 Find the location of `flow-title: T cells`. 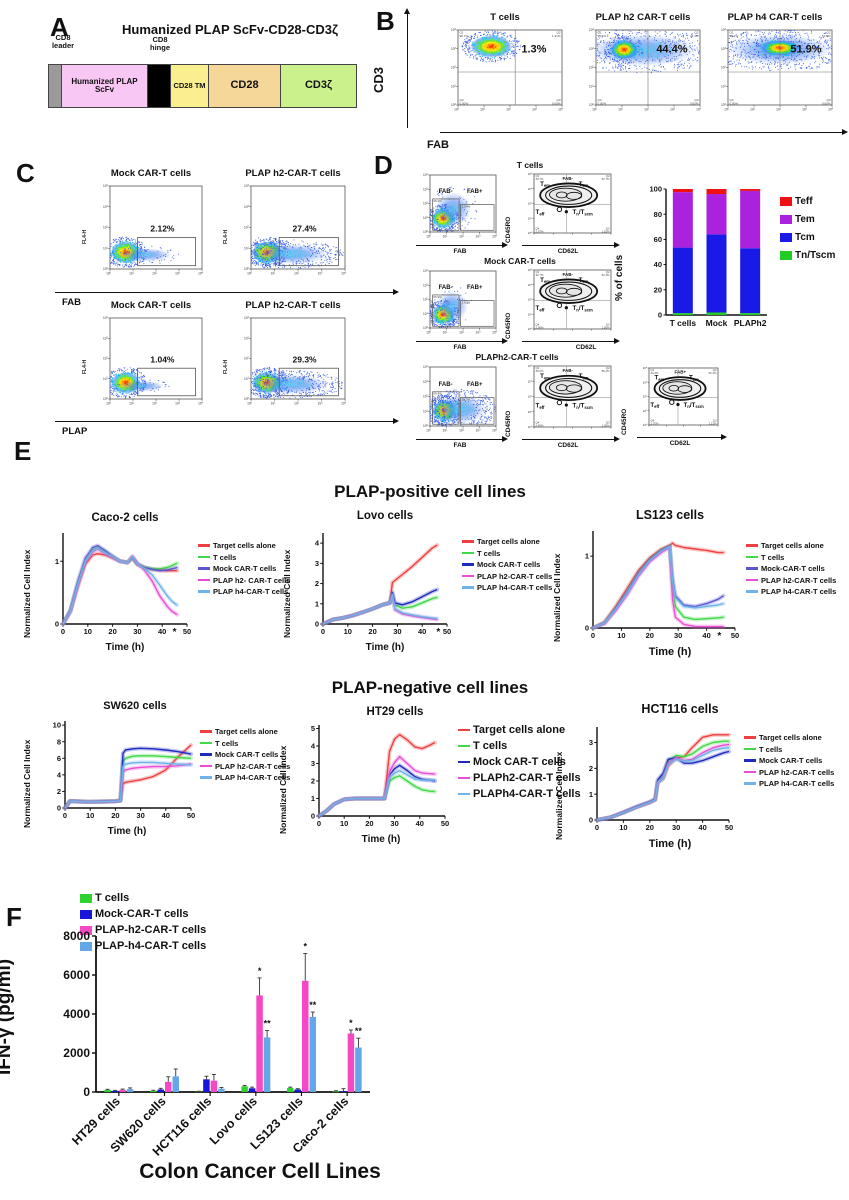

flow-title: T cells is located at coordinates (505, 17).